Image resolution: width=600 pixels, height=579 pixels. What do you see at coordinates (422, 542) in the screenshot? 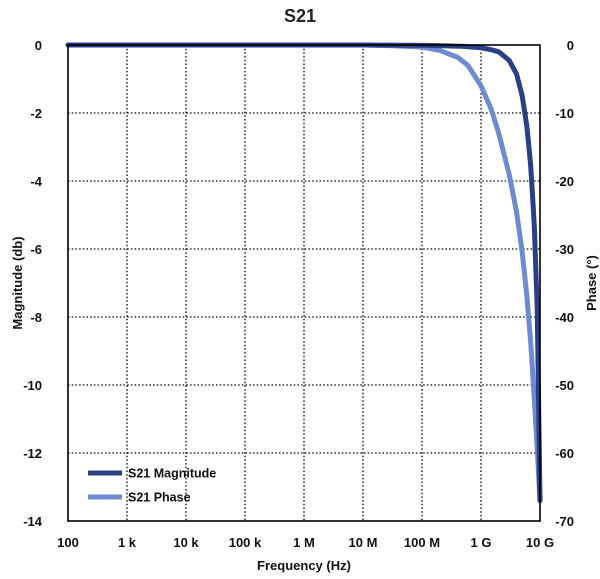
I see `x-tick-label: 100 M` at bounding box center [422, 542].